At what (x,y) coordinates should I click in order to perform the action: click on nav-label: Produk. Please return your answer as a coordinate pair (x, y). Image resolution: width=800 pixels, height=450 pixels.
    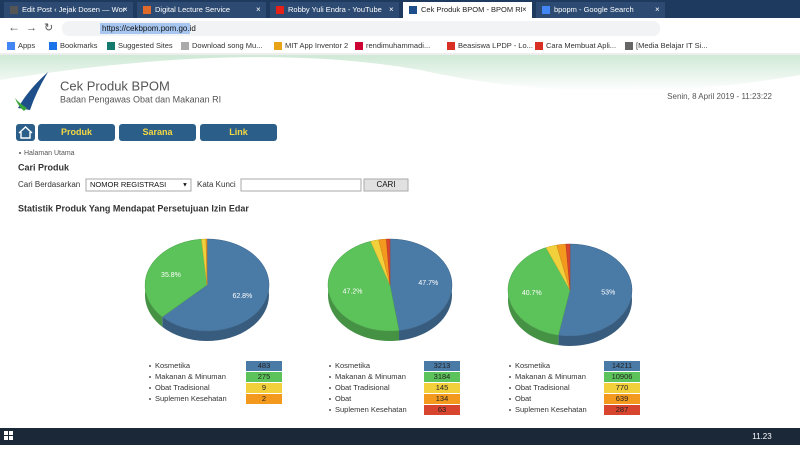
    Looking at the image, I should click on (77, 132).